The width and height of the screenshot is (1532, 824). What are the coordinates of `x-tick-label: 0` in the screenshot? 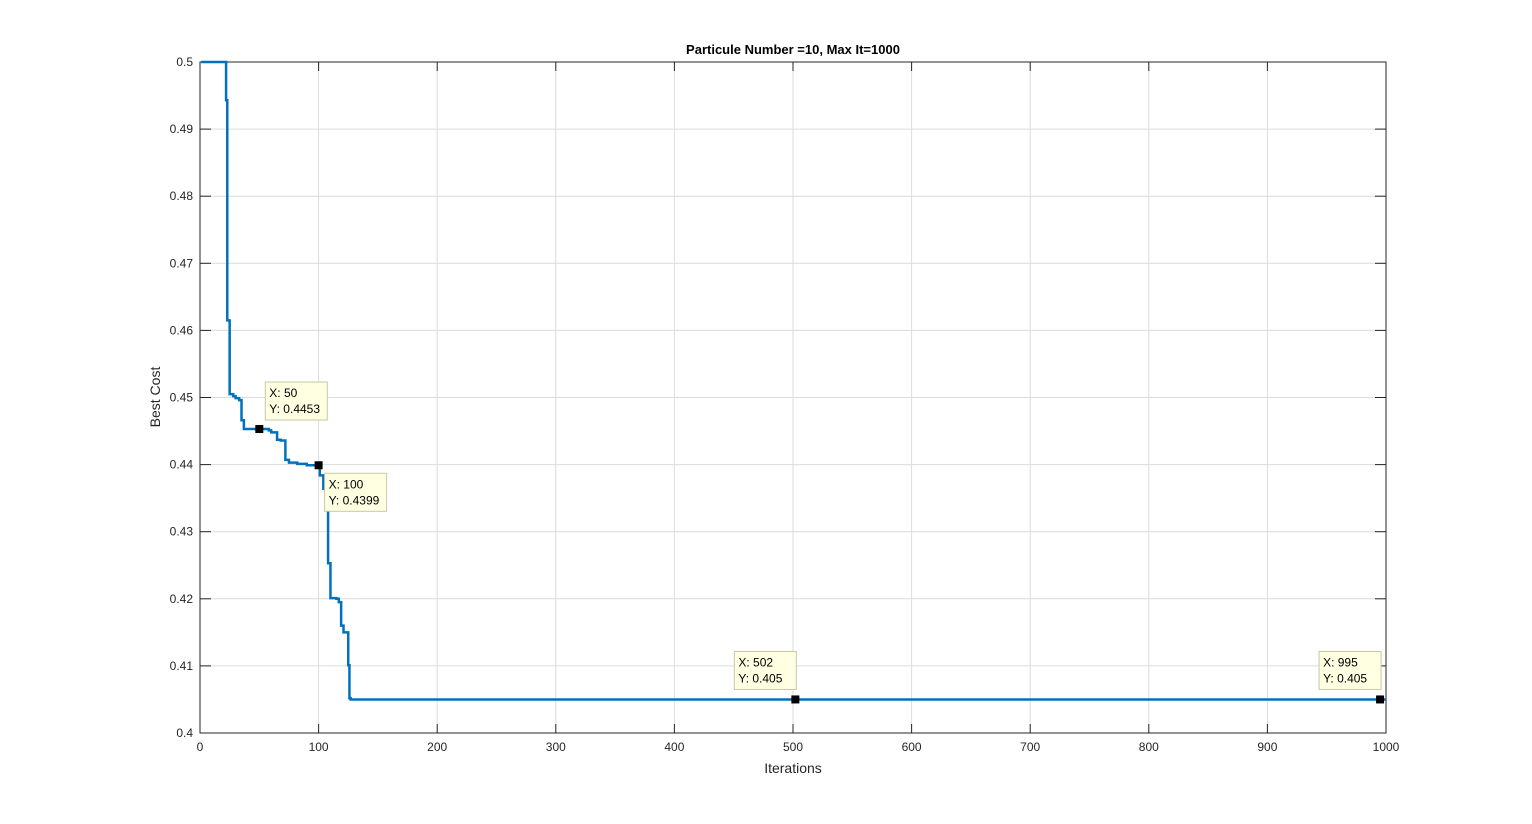 It's located at (200, 747).